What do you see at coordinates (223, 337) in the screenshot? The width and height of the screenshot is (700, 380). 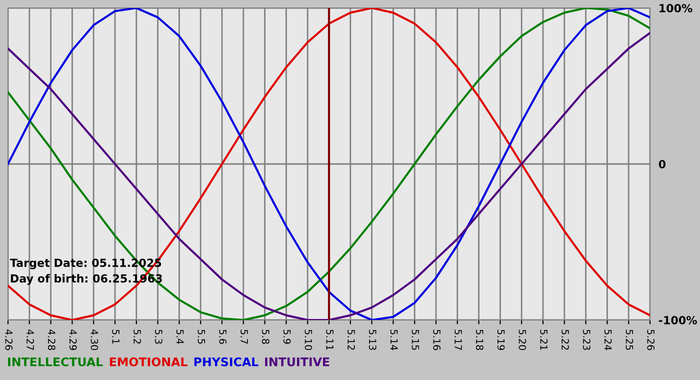 I see `x-tick-label: 5.6` at bounding box center [223, 337].